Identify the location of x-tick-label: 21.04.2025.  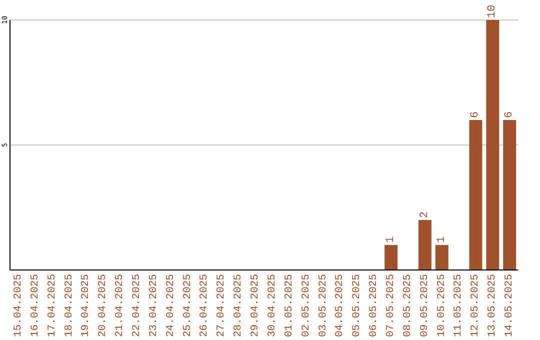
(120, 306).